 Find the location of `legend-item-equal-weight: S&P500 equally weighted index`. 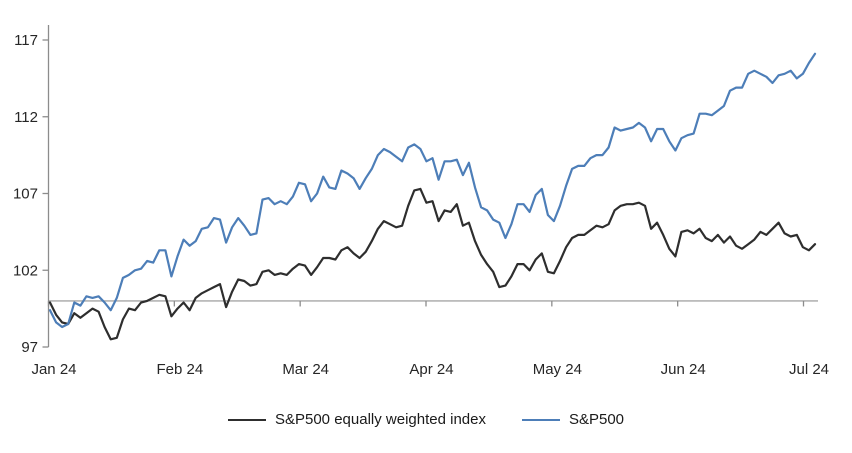

legend-item-equal-weight: S&P500 equally weighted index is located at coordinates (356, 419).